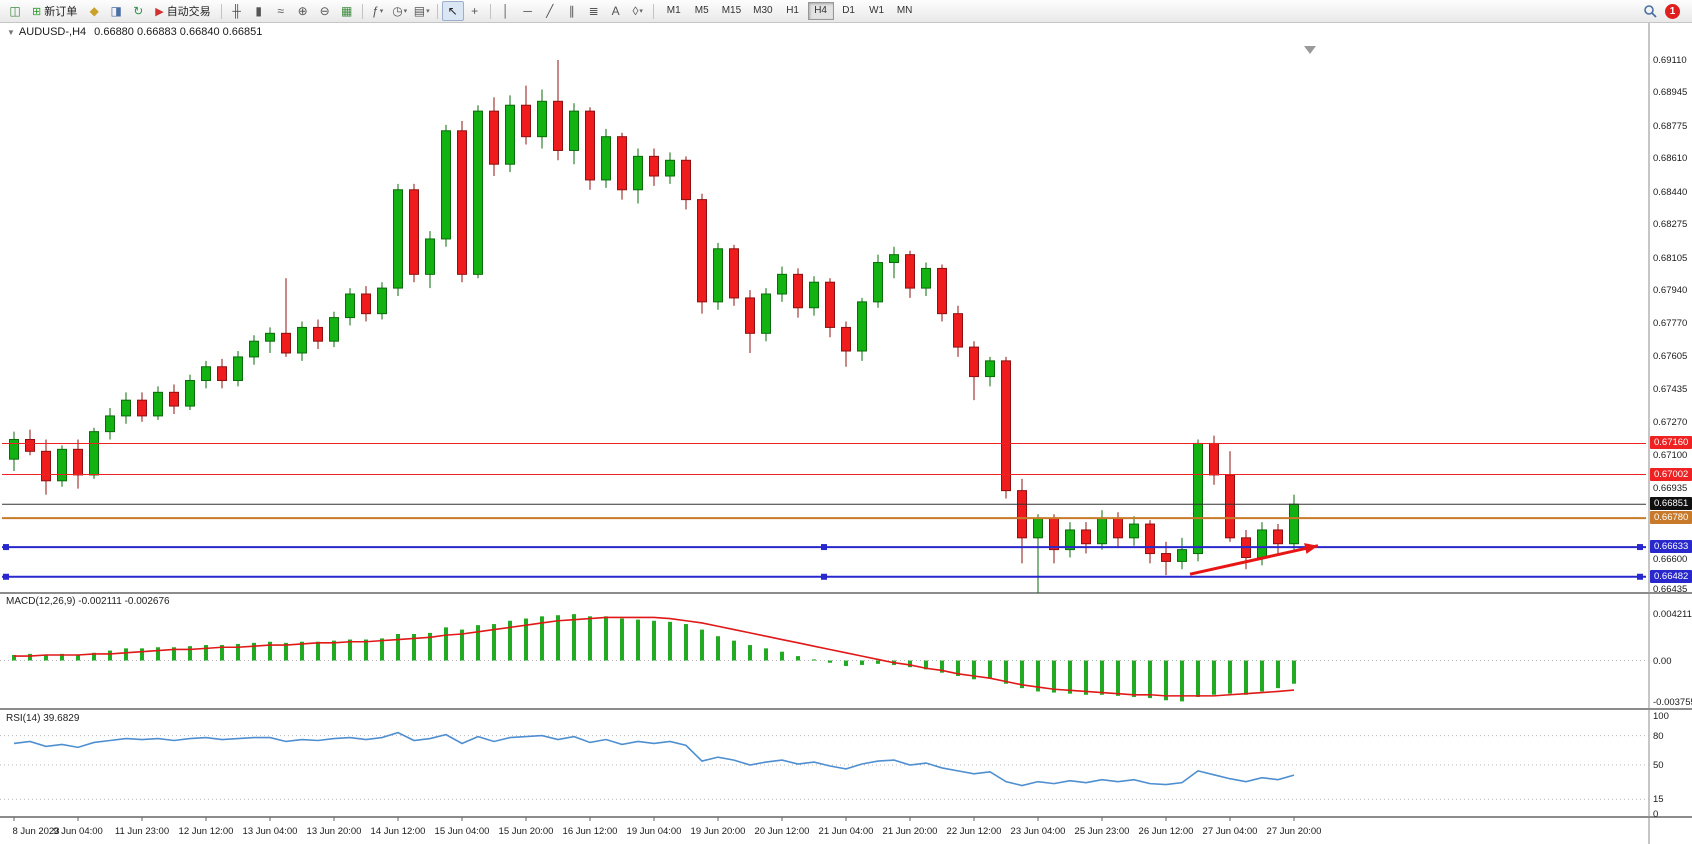  What do you see at coordinates (654, 831) in the screenshot?
I see `time-axis-label: 19 Jun 04:00` at bounding box center [654, 831].